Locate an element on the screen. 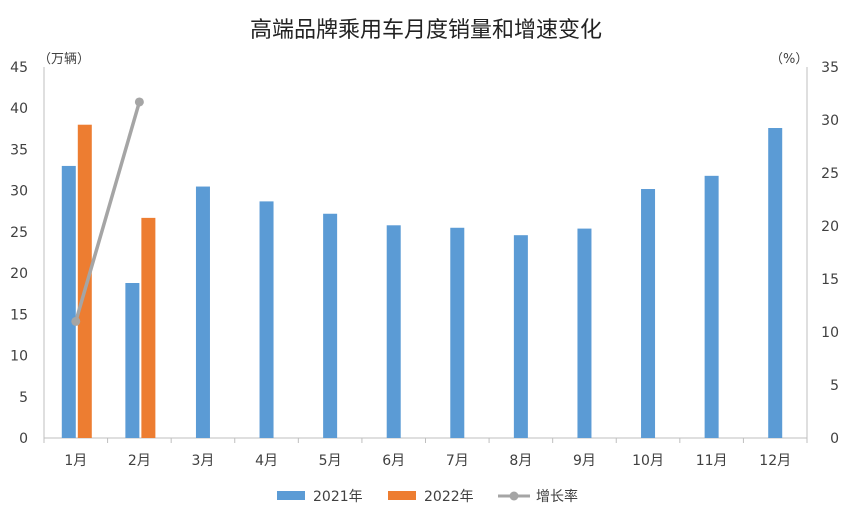  right-axis-tick-label: 30 is located at coordinates (830, 121).